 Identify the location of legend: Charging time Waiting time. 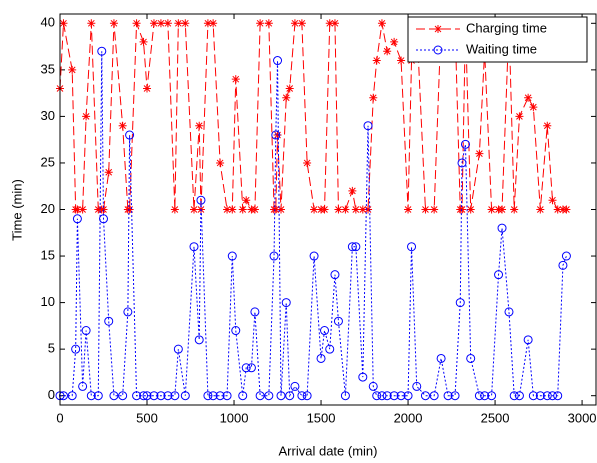
(497, 39).